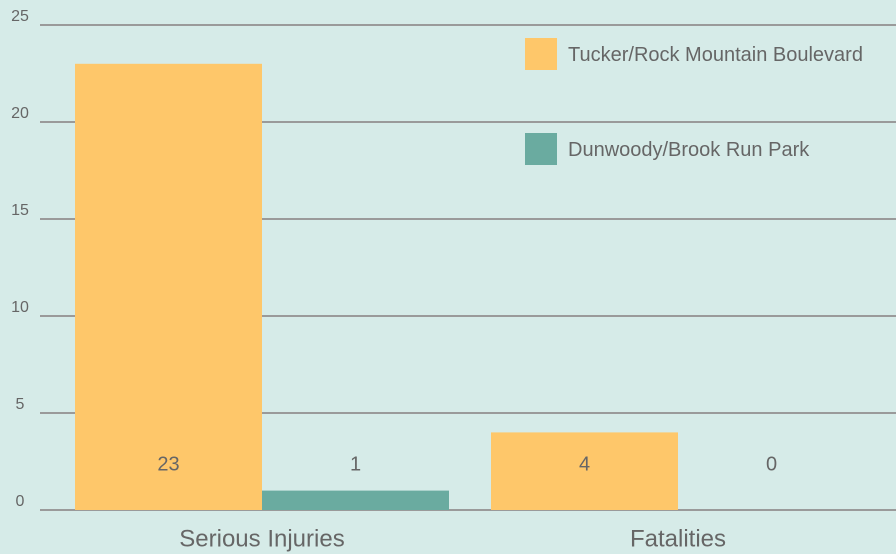 The height and width of the screenshot is (554, 896). What do you see at coordinates (689, 150) in the screenshot?
I see `legend-label: Dunwoody/Brook Run Park` at bounding box center [689, 150].